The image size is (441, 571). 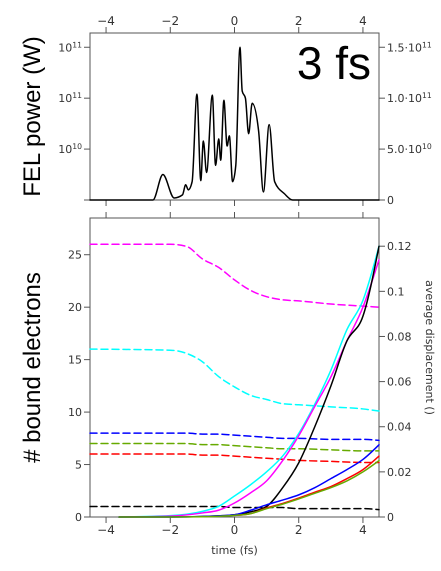 I want to click on y2-tick-label: 0.08, so click(x=399, y=337).